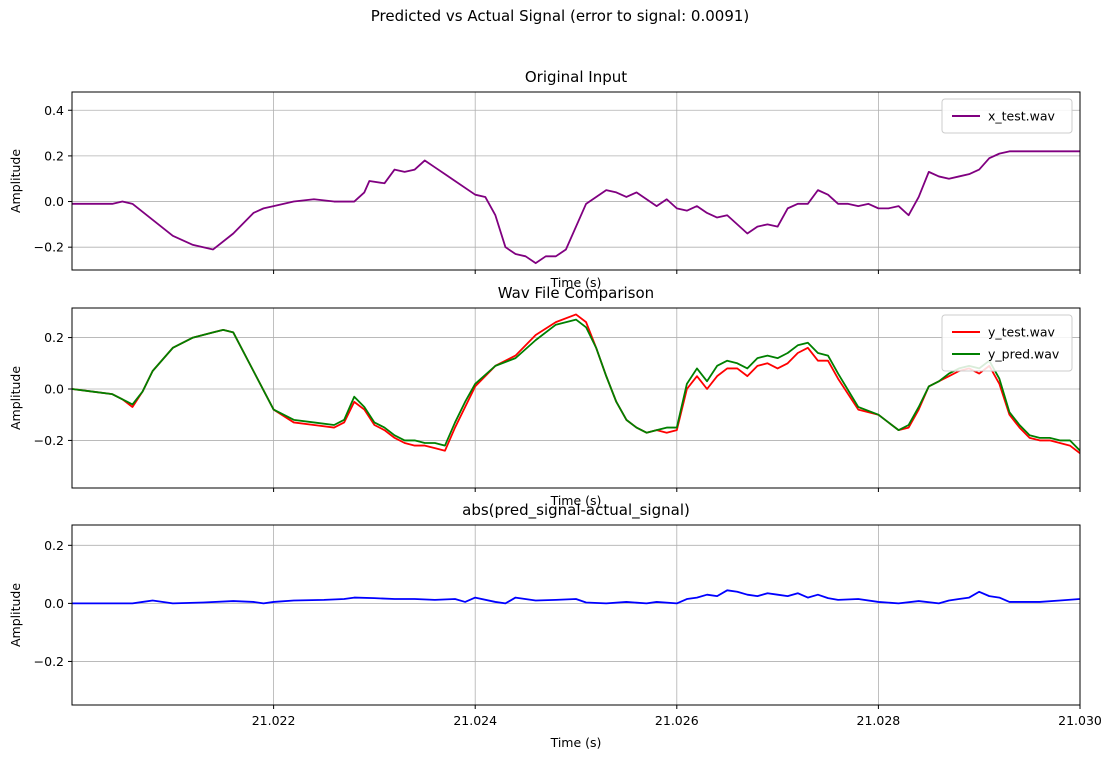 Image resolution: width=1114 pixels, height=759 pixels. I want to click on x-tick-label: 21.022, so click(274, 720).